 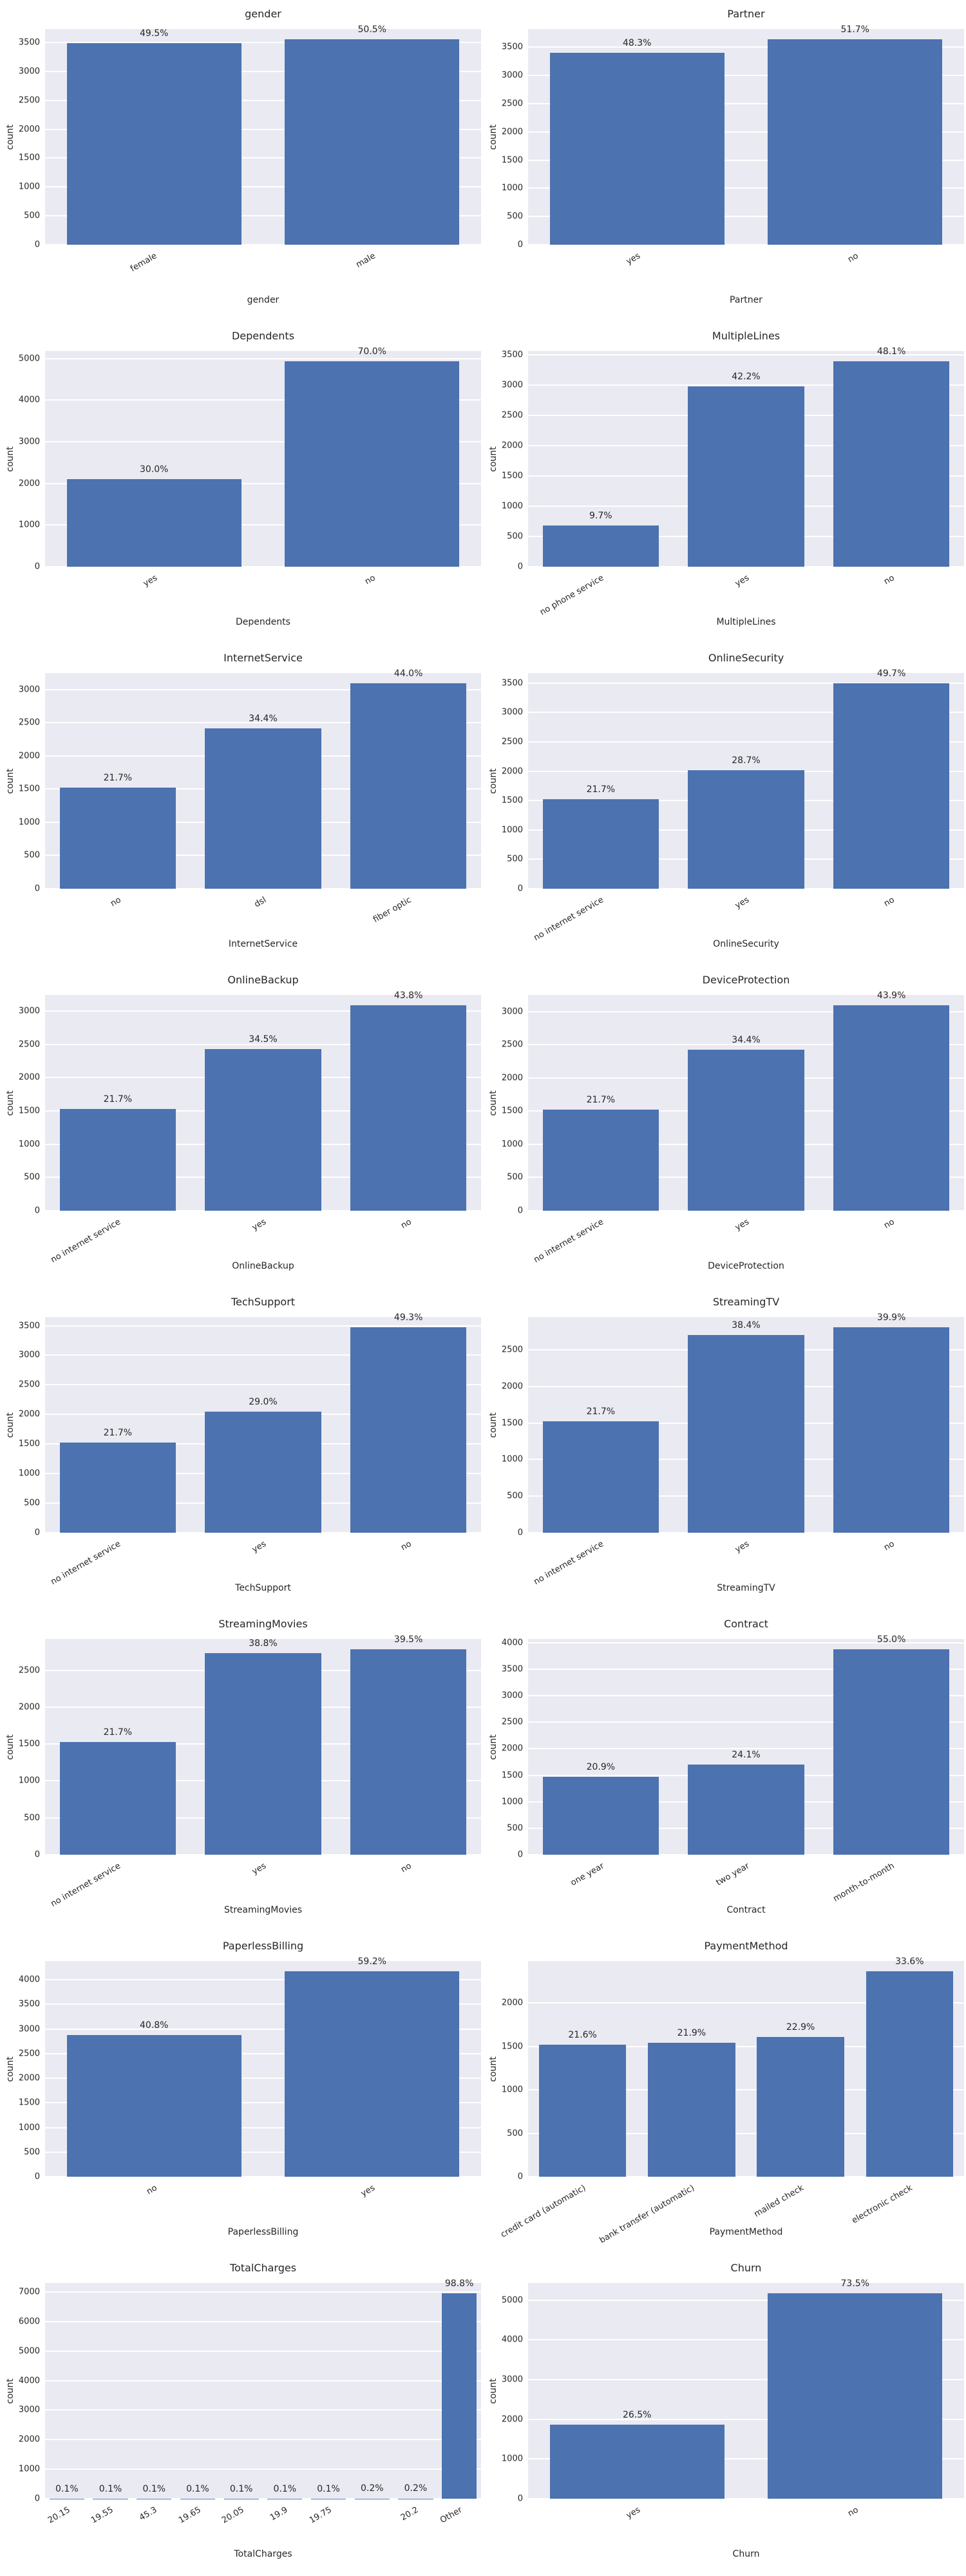 I want to click on bar-value-label: 26.5%, so click(x=637, y=2414).